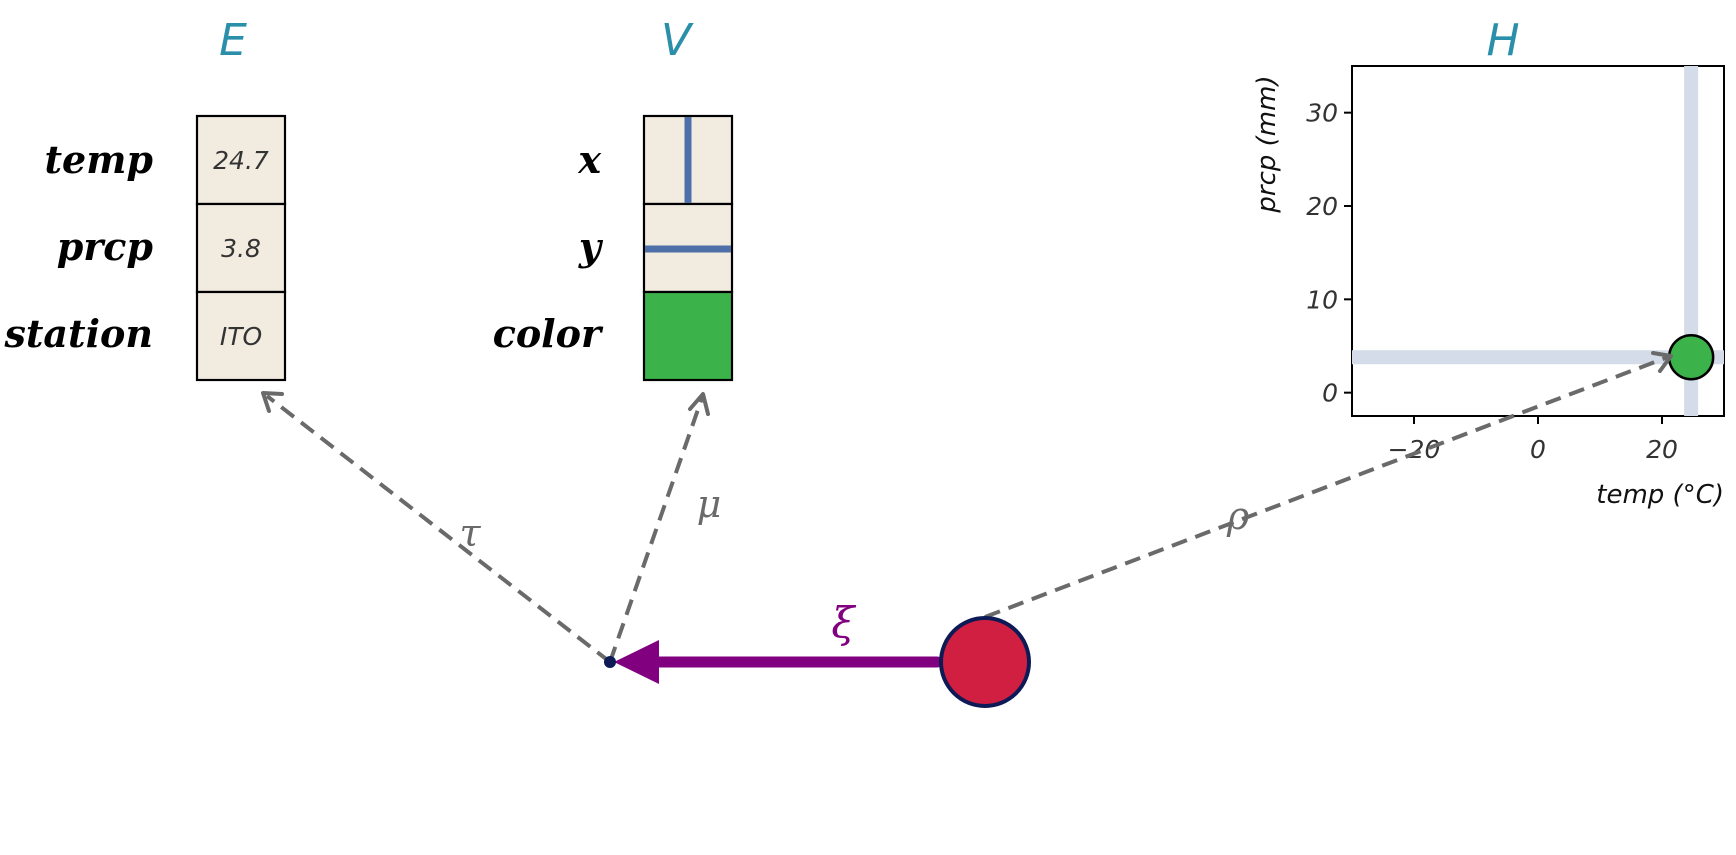  I want to click on mu-label: μ, so click(709, 504).